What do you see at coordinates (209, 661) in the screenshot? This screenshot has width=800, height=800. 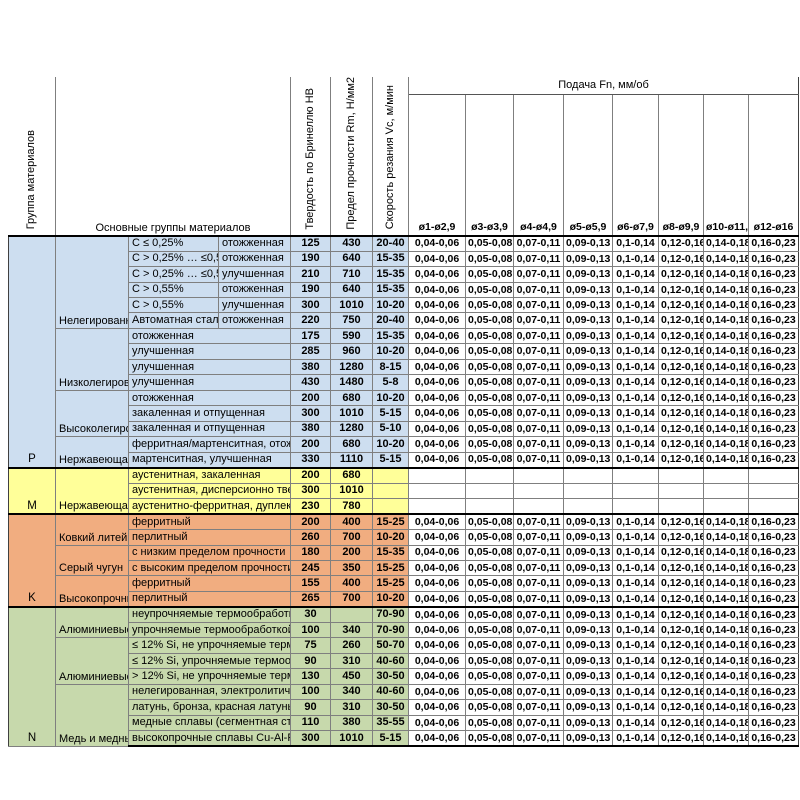 I see `cell-material: ≤ 12% Si, упрочняемые термообработкой` at bounding box center [209, 661].